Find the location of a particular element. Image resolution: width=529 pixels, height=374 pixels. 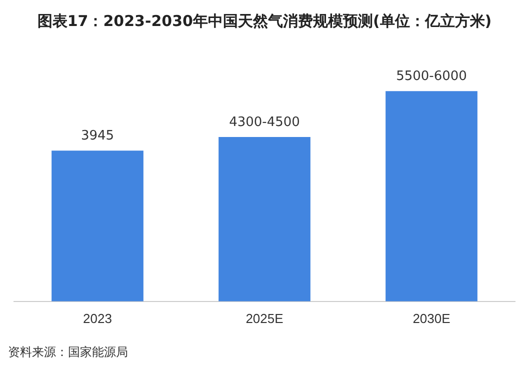

data-label: 3945 is located at coordinates (97, 136).